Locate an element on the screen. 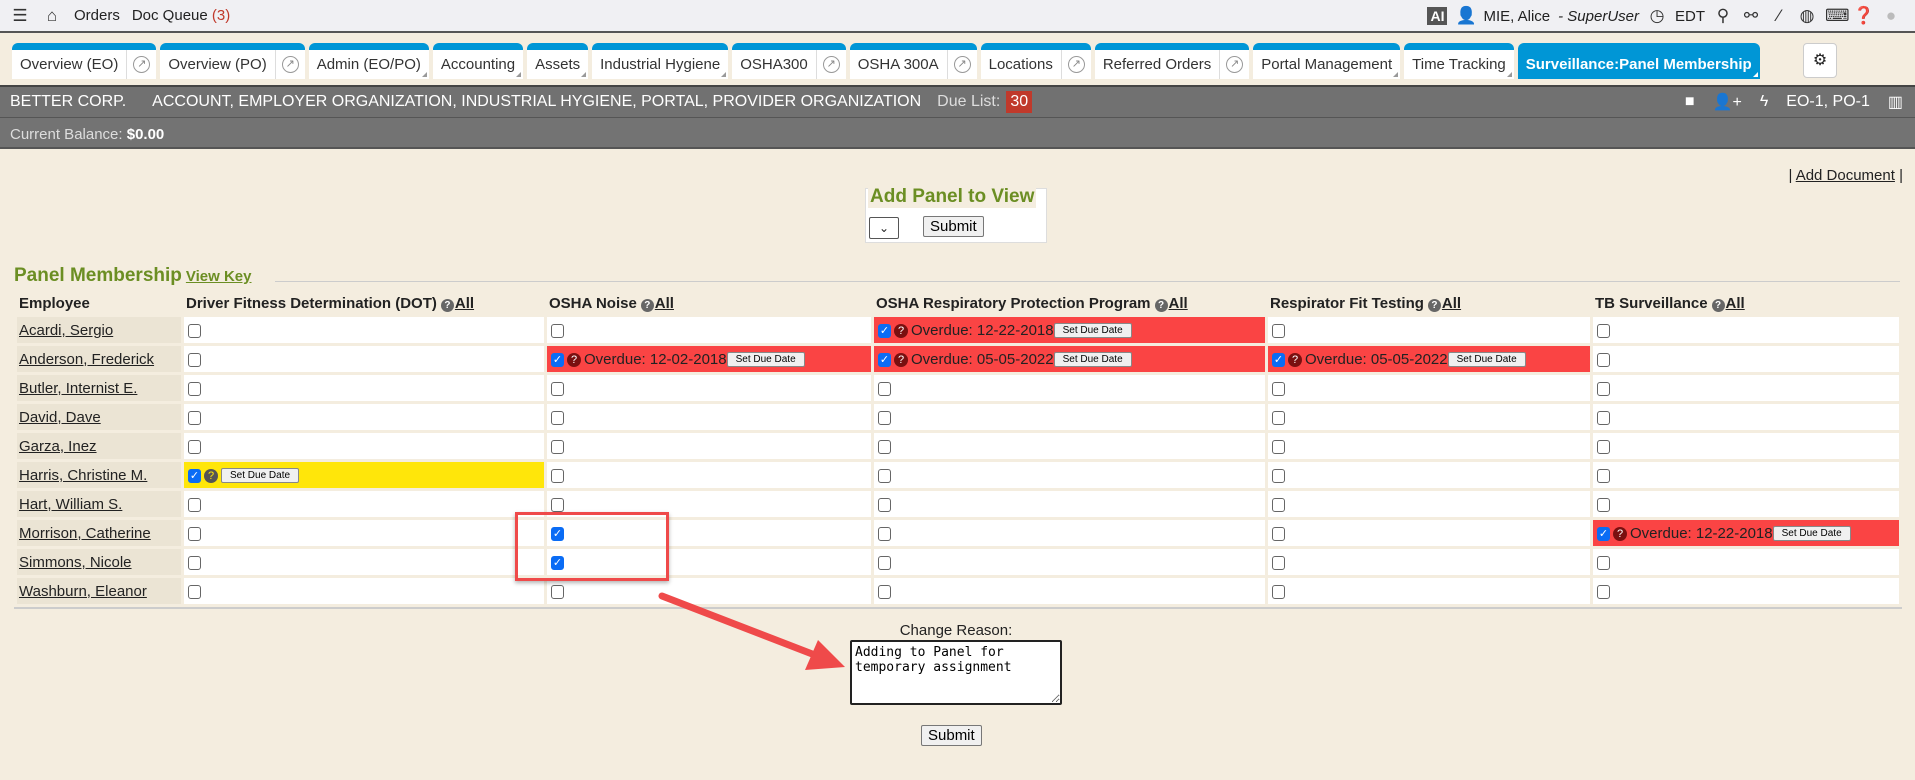  doc-queue-link: Doc Queue (3) is located at coordinates (181, 15).